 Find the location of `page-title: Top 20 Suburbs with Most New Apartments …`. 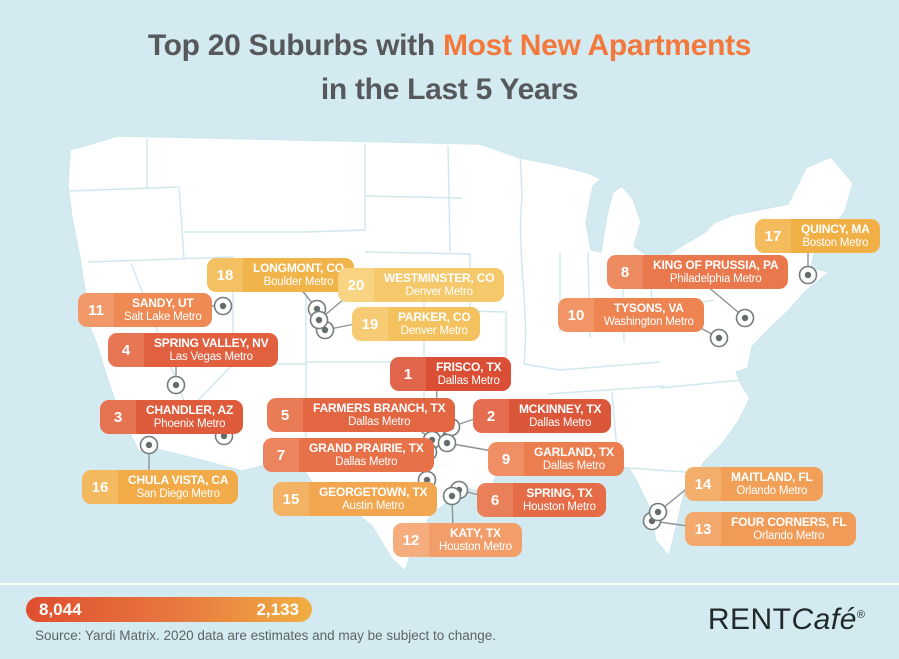

page-title: Top 20 Suburbs with Most New Apartments … is located at coordinates (449, 68).